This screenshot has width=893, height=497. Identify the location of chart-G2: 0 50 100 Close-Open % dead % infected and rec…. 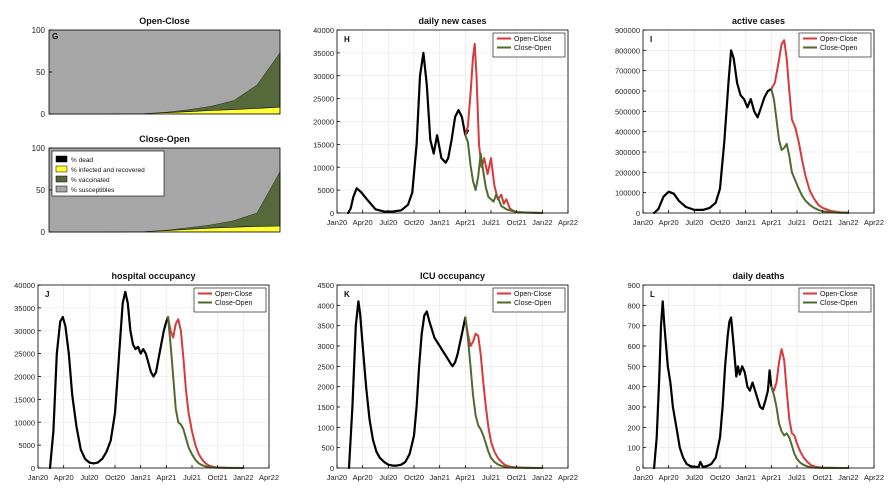
(156, 185).